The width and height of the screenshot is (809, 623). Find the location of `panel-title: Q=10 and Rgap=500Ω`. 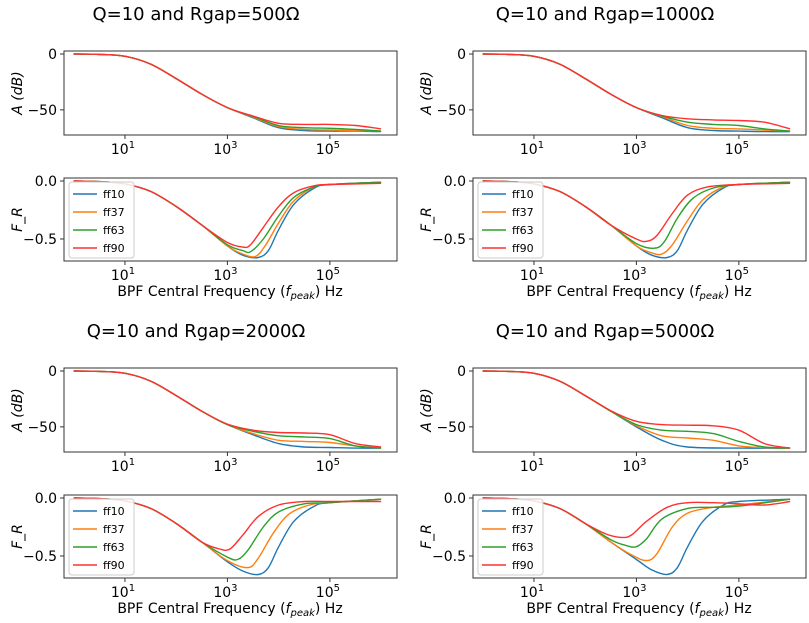

panel-title: Q=10 and Rgap=500Ω is located at coordinates (195, 14).